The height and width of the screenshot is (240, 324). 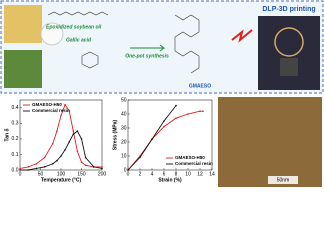 I want to click on x-tick-label: 150, so click(x=81, y=174).